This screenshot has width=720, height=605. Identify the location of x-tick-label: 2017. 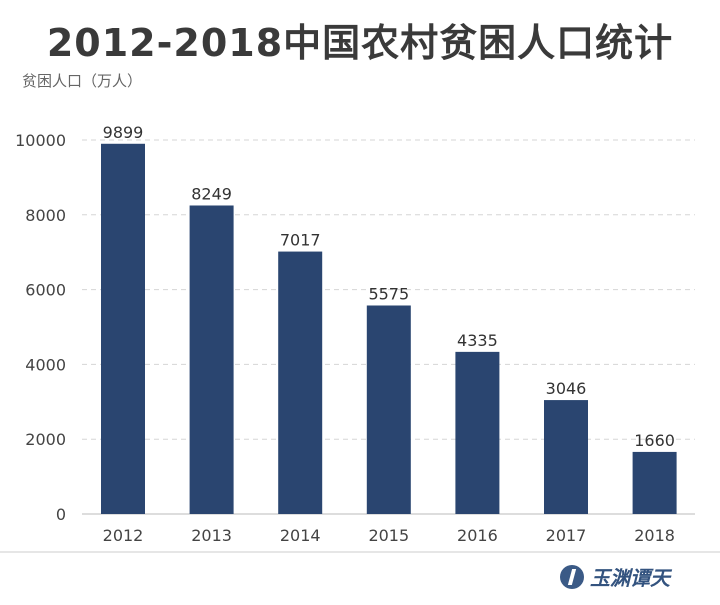
(566, 535).